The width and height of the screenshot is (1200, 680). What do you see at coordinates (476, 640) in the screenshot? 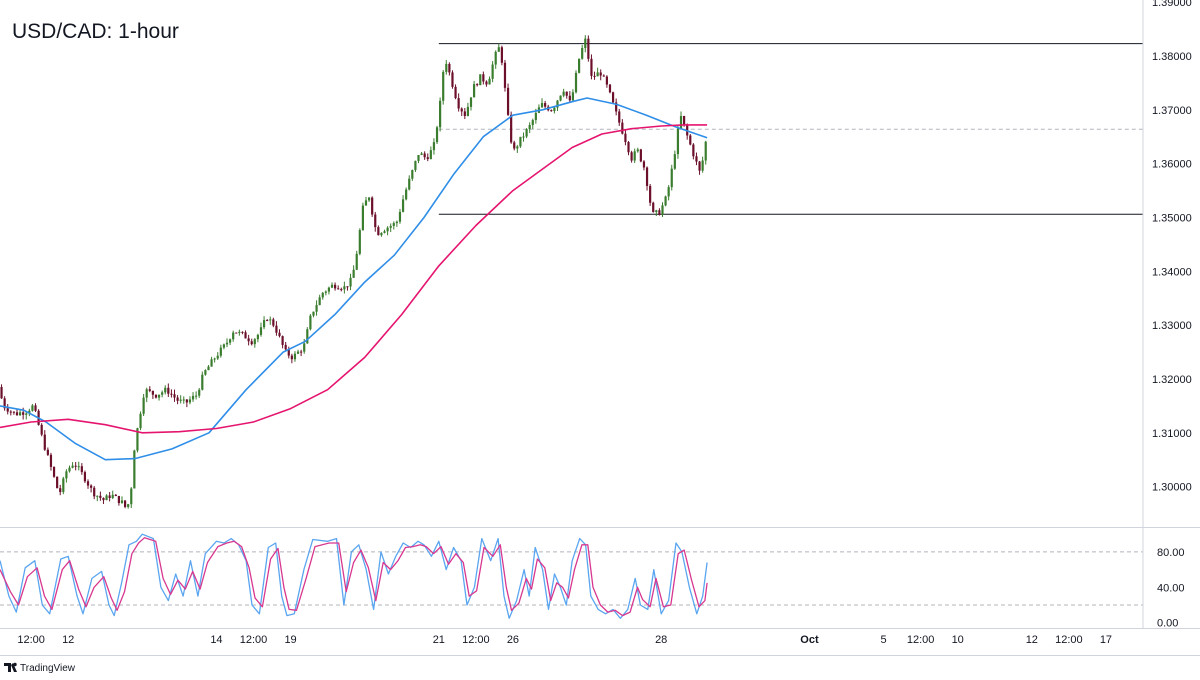
I see `time-tick-label: 12:00` at bounding box center [476, 640].